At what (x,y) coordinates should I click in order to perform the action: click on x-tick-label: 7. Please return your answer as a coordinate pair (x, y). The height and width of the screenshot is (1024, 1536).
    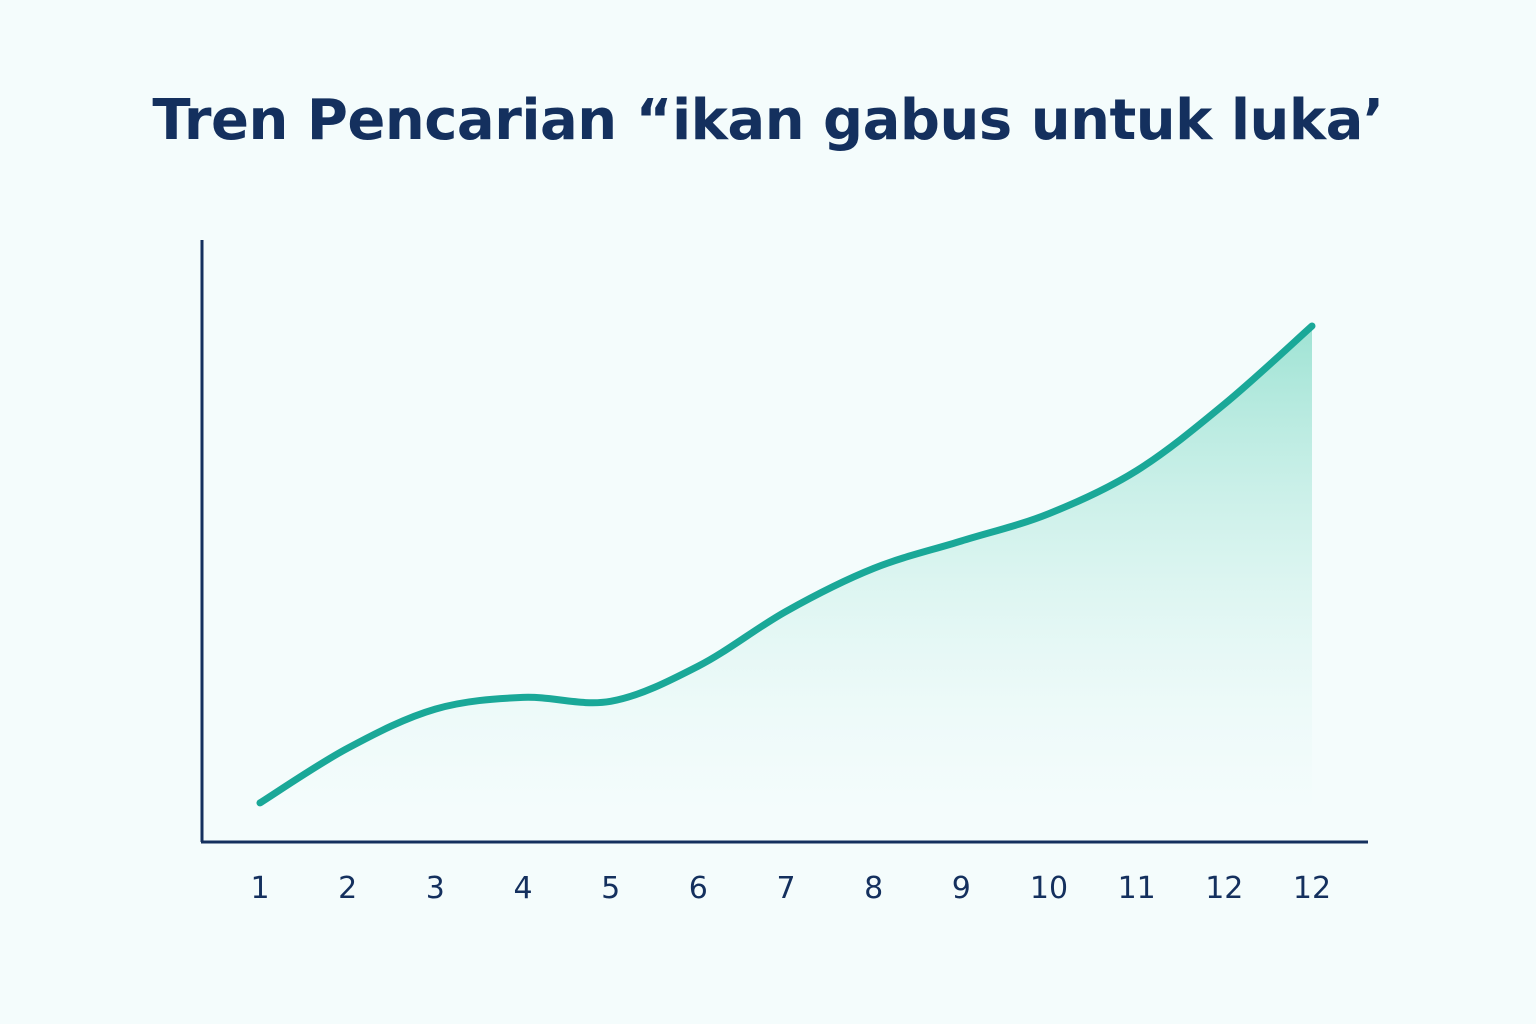
    Looking at the image, I should click on (785, 888).